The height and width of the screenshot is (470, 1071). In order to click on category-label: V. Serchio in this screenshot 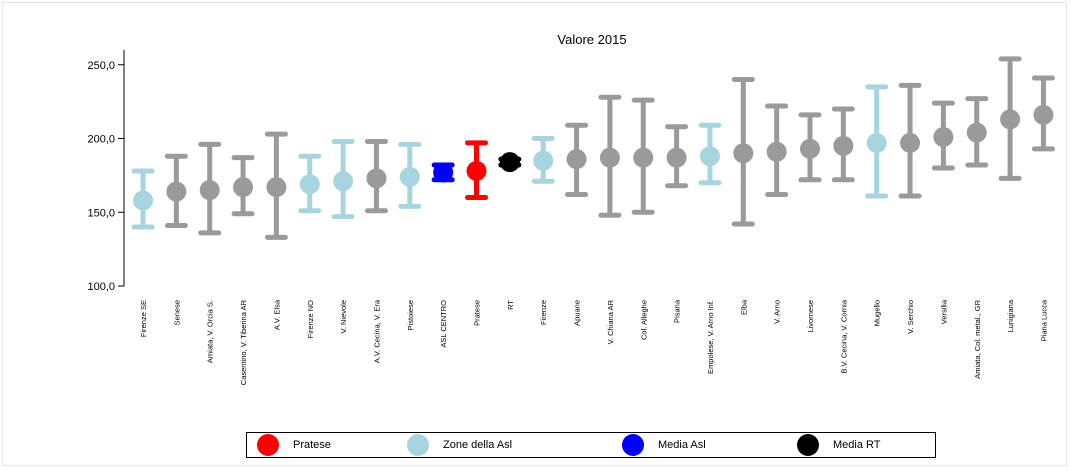, I will do `click(910, 317)`.